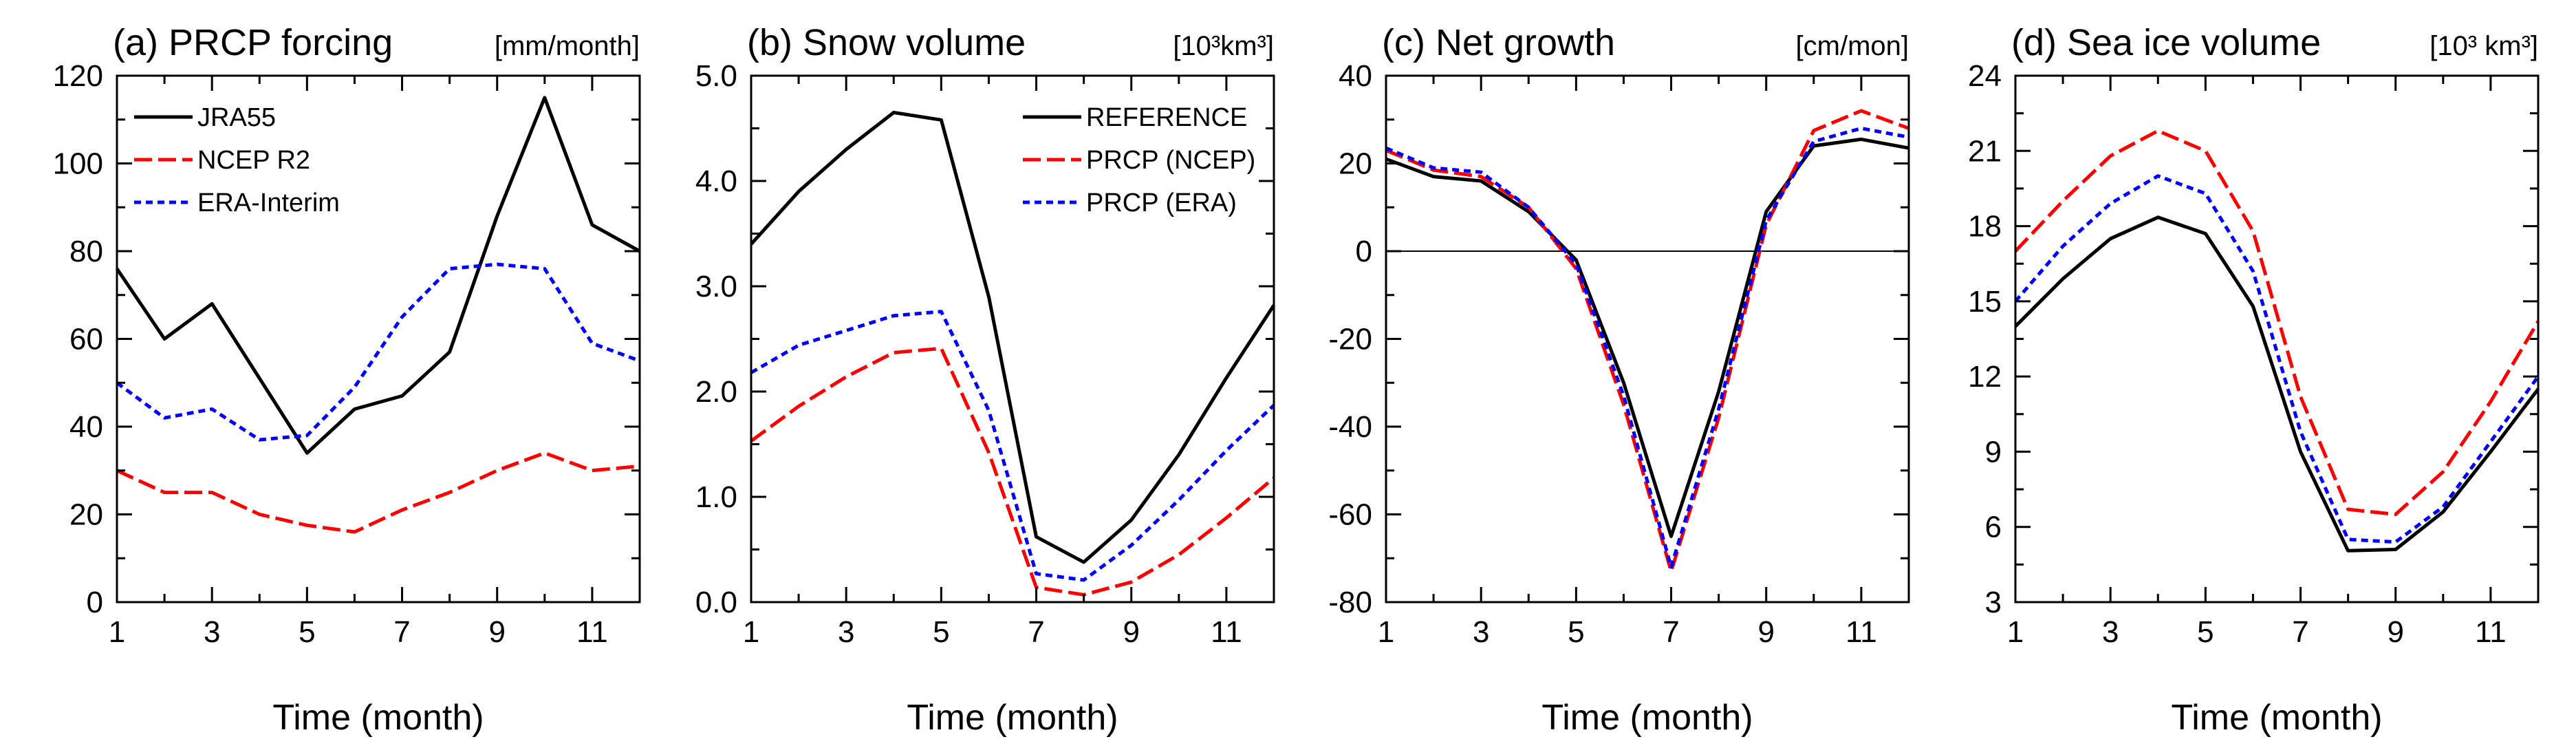 The width and height of the screenshot is (2576, 748). What do you see at coordinates (1985, 227) in the screenshot?
I see `y-tick-label: 18` at bounding box center [1985, 227].